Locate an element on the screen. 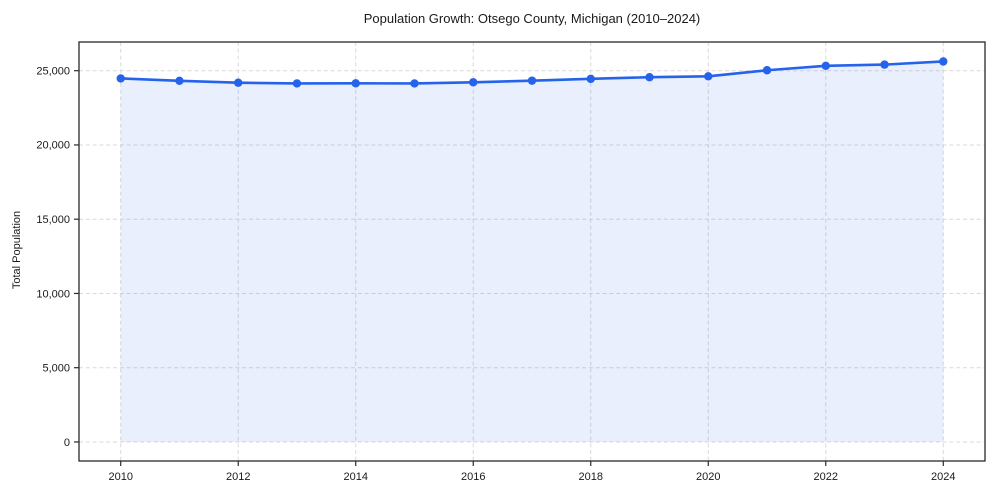 The width and height of the screenshot is (1000, 500). y-tick-label: 5,000 is located at coordinates (56, 369).